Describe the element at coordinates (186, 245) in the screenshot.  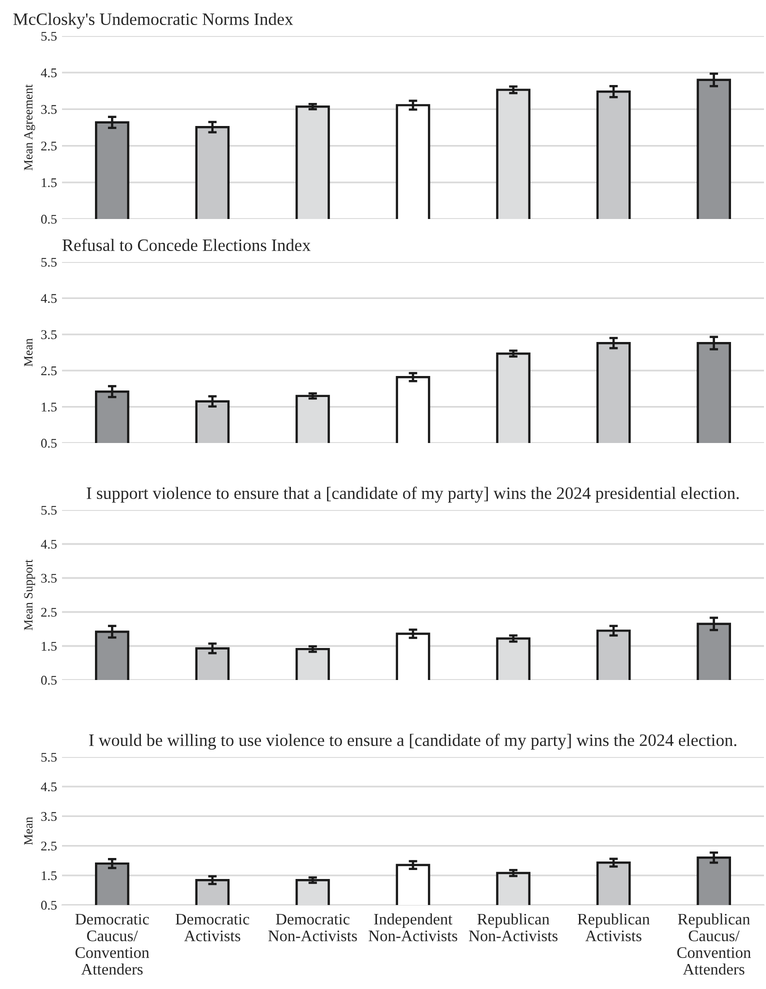
I see `chart-title: Refusal to Concede Elections Index` at that location.